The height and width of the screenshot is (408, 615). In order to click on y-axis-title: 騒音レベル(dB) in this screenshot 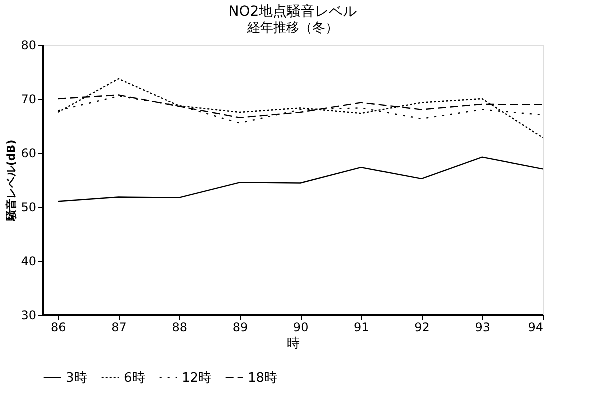, I will do `click(11, 181)`.